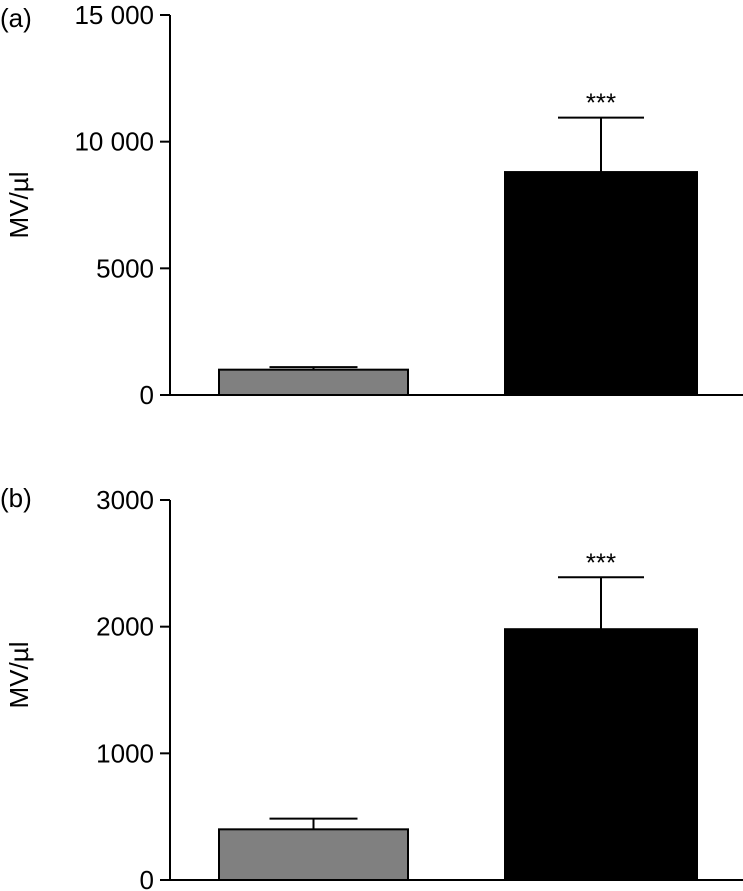 This screenshot has width=743, height=891. What do you see at coordinates (125, 500) in the screenshot?
I see `y-tick-label: 3000` at bounding box center [125, 500].